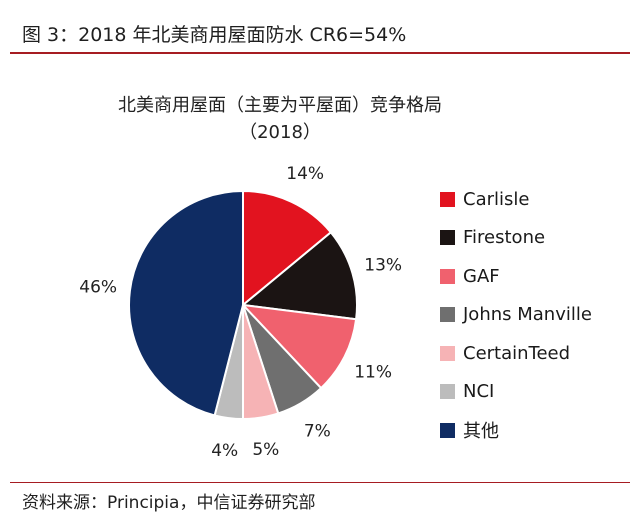  Describe the element at coordinates (305, 174) in the screenshot. I see `slice-label: 14%` at that location.